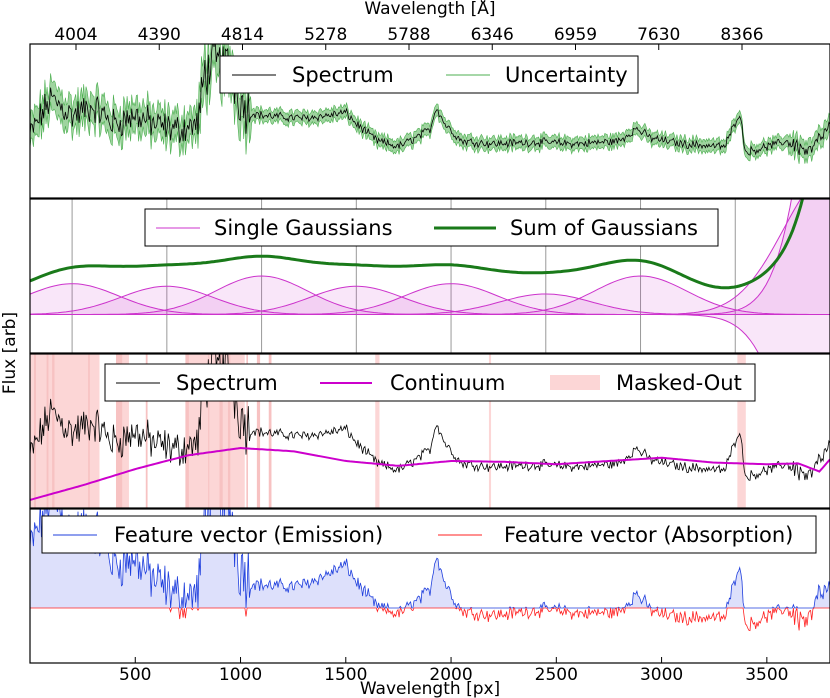  Describe the element at coordinates (430, 473) in the screenshot. I see `continuum-line` at that location.